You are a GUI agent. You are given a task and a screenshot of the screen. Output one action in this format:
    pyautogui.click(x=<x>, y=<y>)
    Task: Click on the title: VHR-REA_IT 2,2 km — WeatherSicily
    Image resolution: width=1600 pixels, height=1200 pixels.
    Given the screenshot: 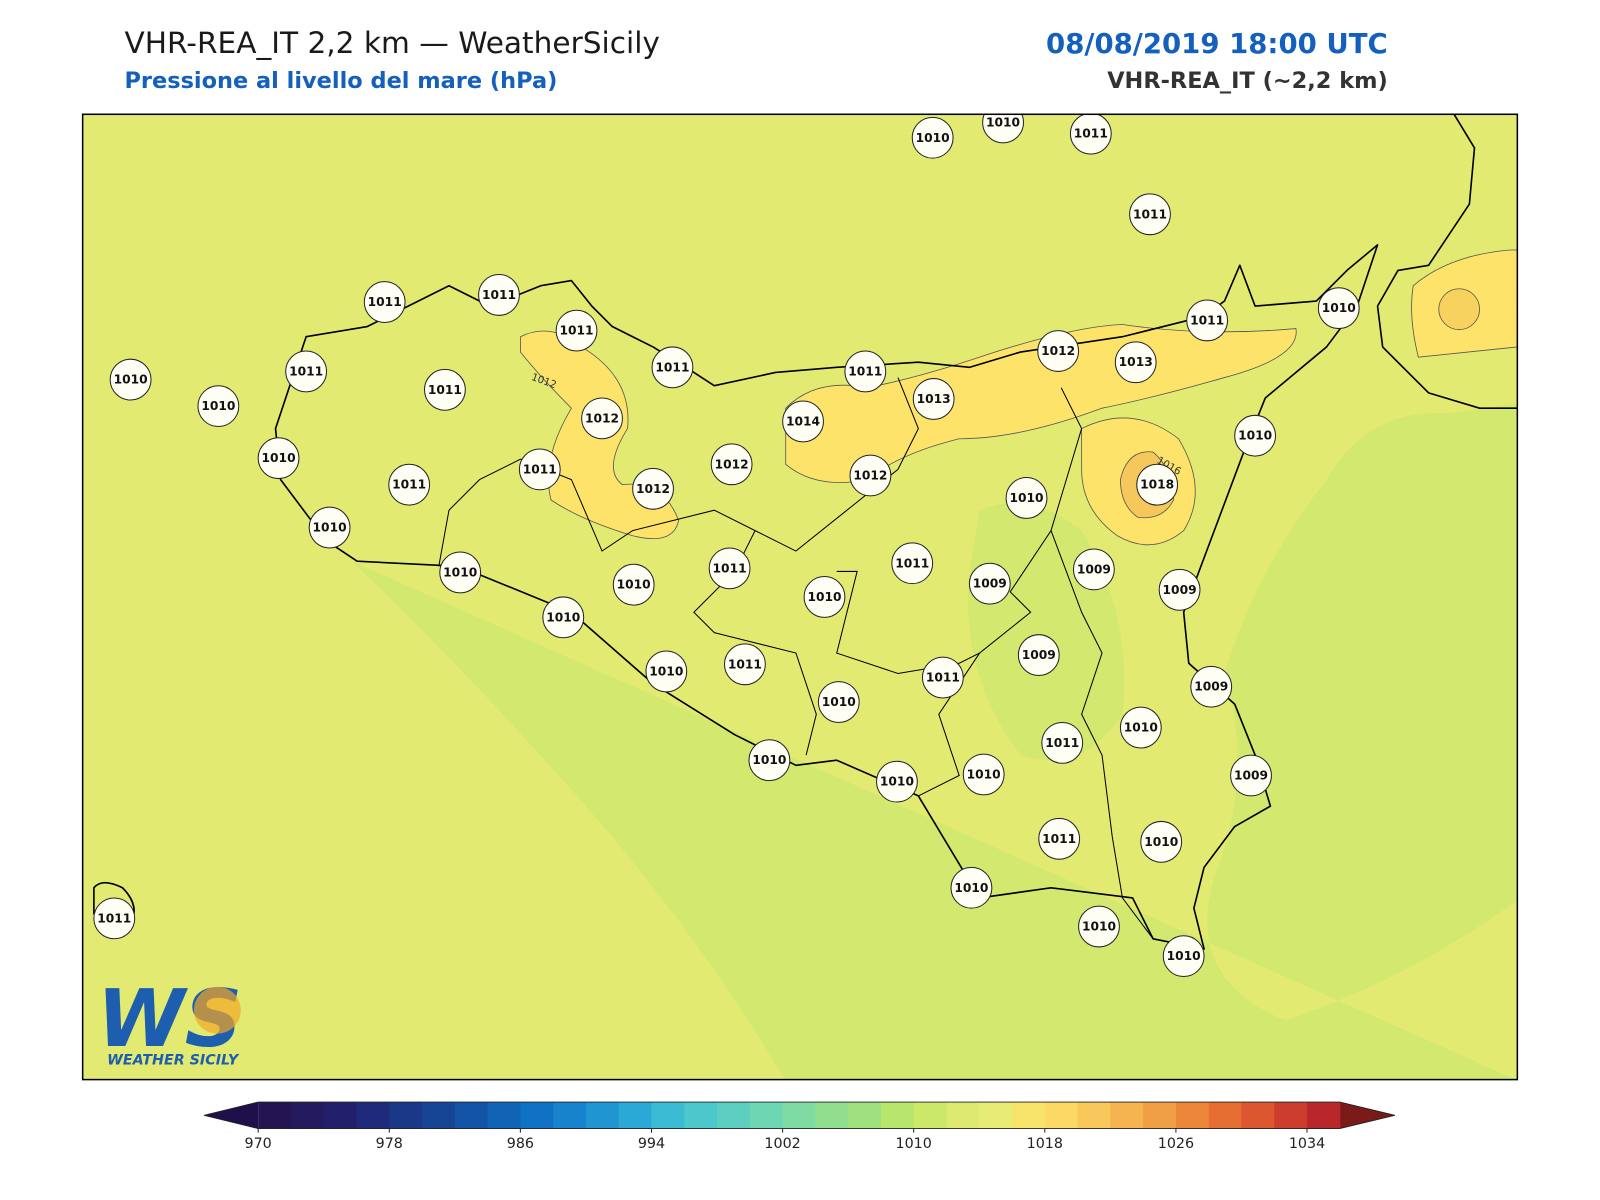 What is the action you would take?
    pyautogui.click(x=391, y=43)
    